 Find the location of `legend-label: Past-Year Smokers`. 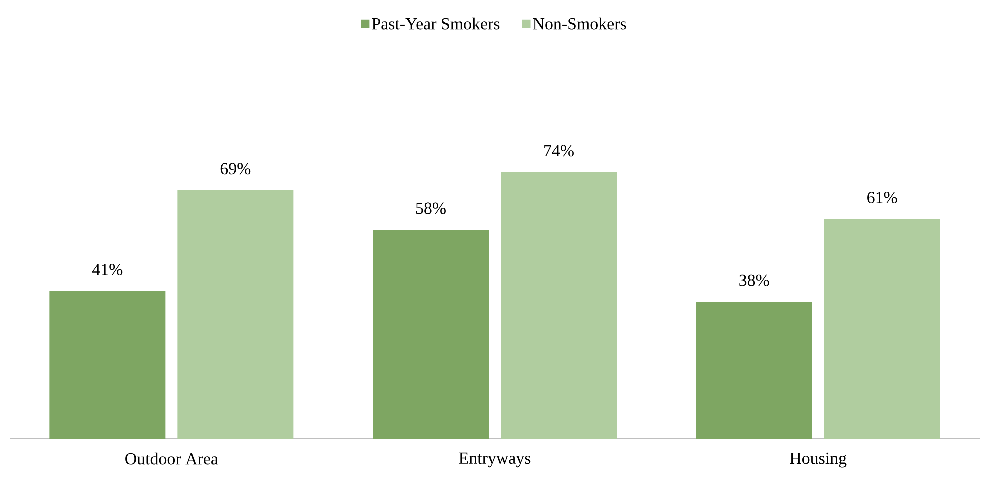

legend-label: Past-Year Smokers is located at coordinates (436, 24).